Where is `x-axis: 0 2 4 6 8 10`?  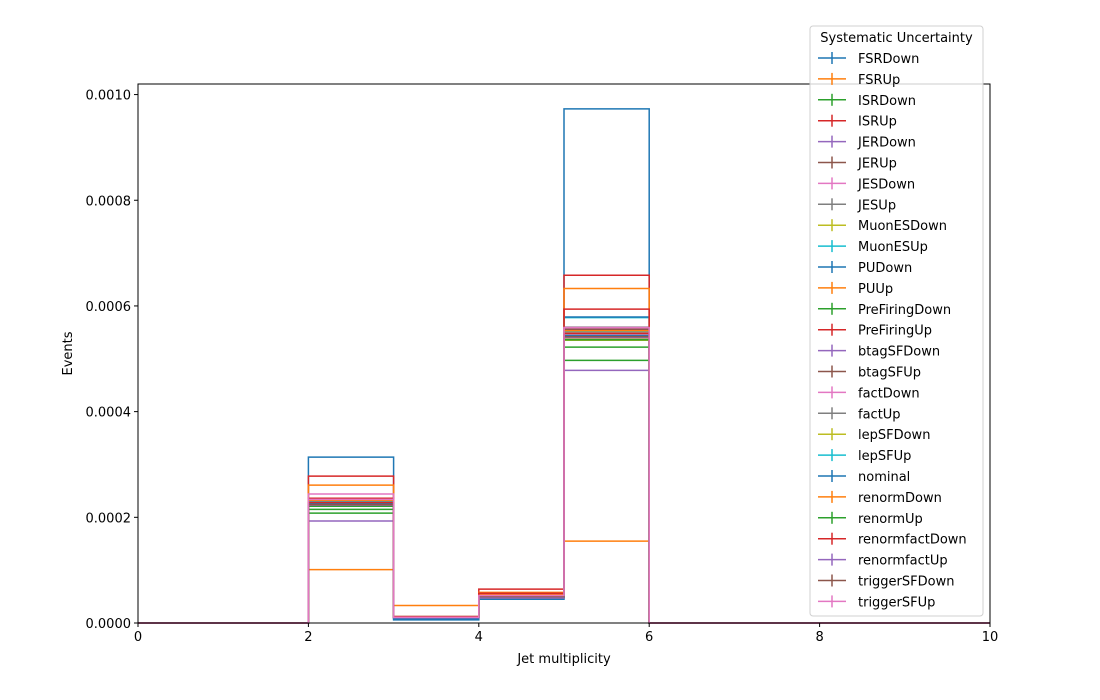 x-axis: 0 2 4 6 8 10 is located at coordinates (566, 634).